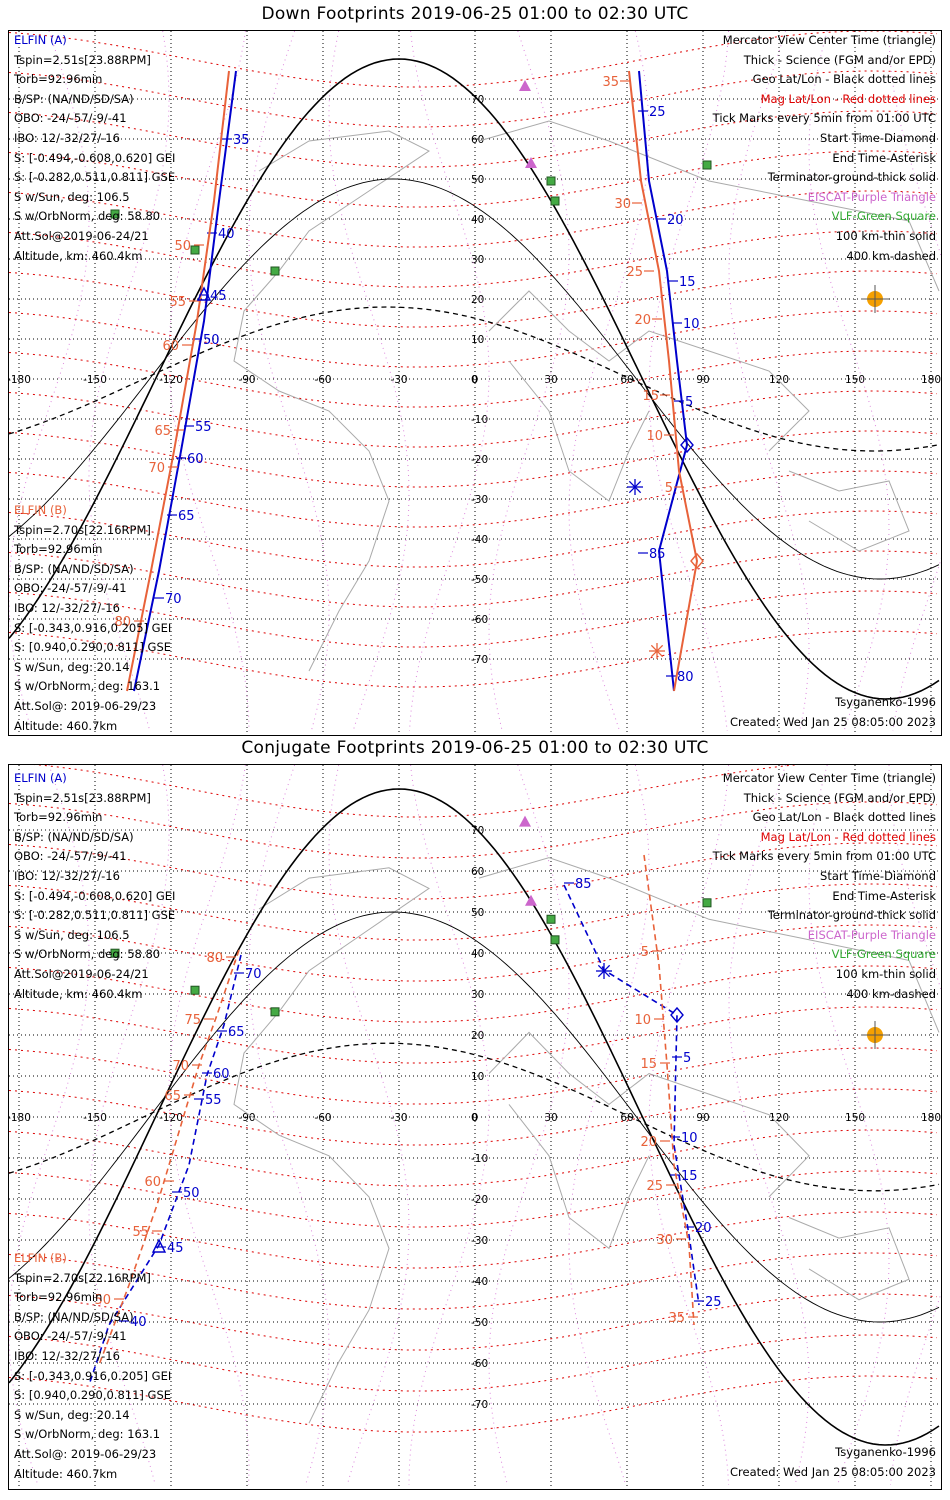 This screenshot has width=950, height=1500. Describe the element at coordinates (477, 872) in the screenshot. I see `lat-label: 60` at that location.